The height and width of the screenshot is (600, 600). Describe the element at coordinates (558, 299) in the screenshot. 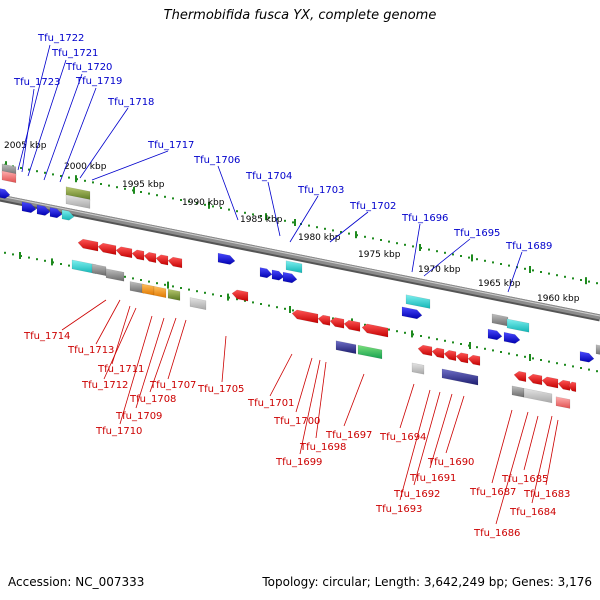

I see `scale-label: 1960 kbp` at that location.